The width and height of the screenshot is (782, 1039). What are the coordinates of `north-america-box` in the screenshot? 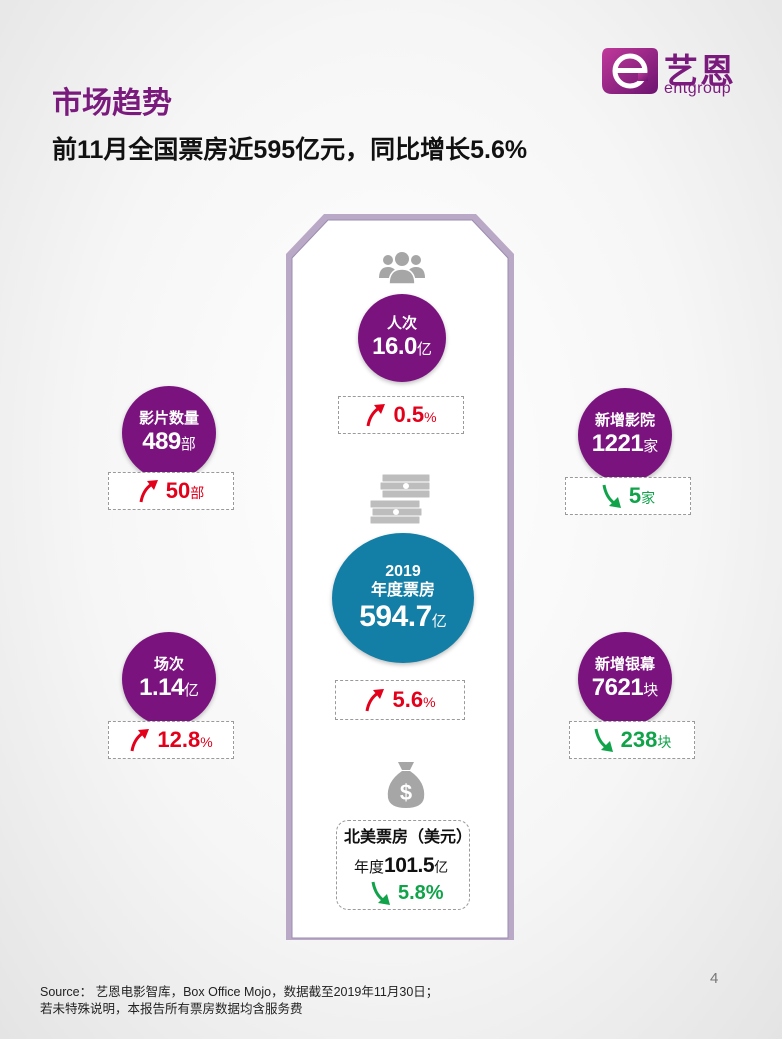 It's located at (403, 865).